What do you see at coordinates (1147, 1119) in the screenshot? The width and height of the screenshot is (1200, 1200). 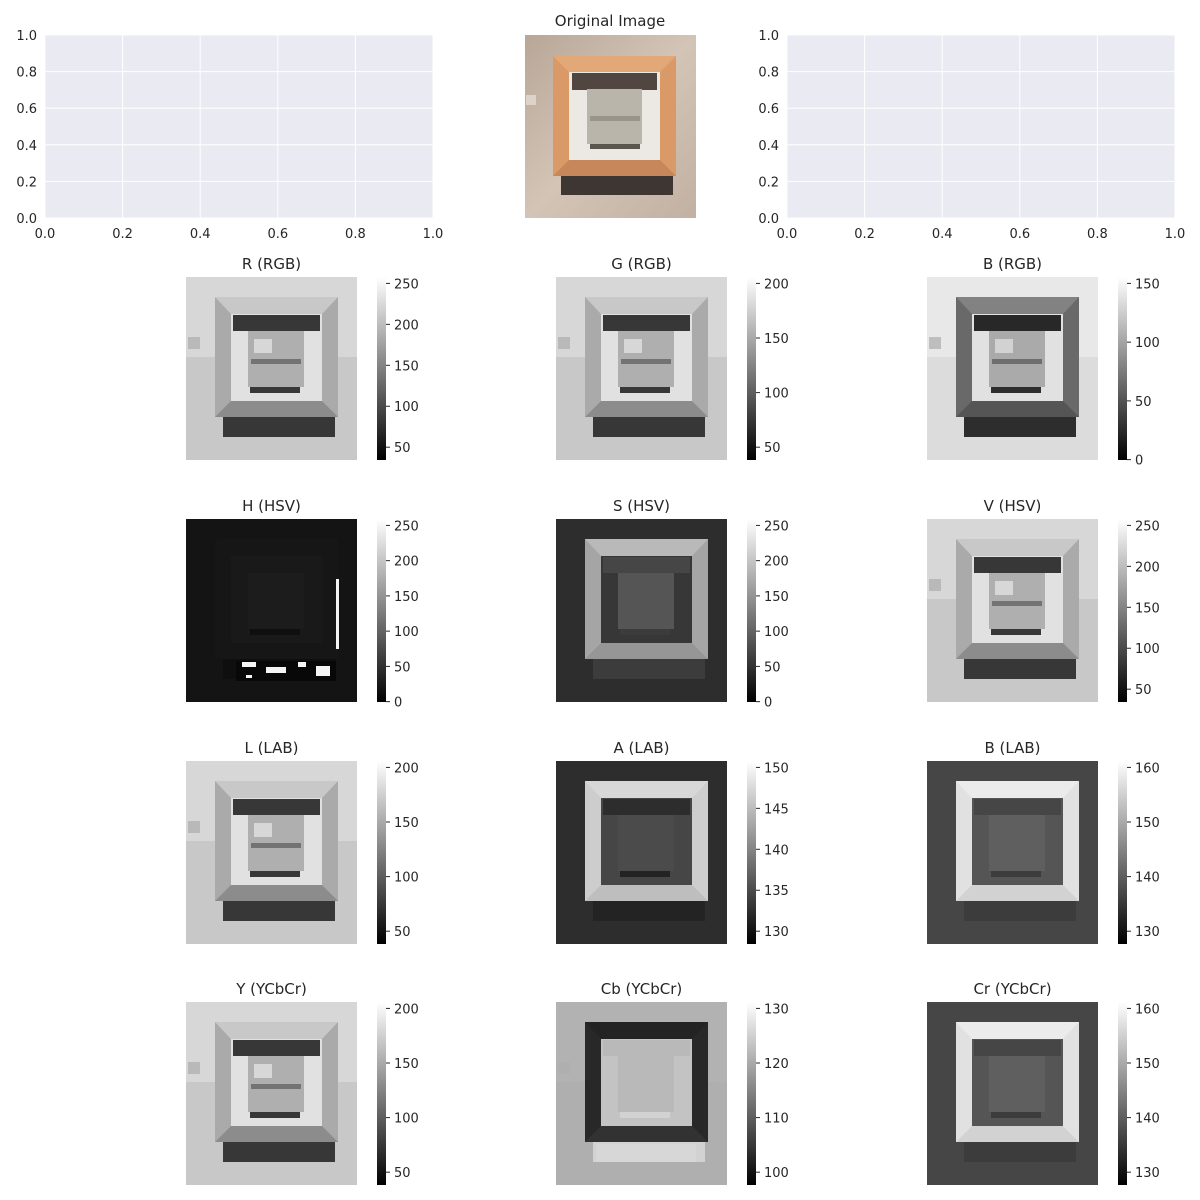 I see `colorbar-tick-label: 140` at bounding box center [1147, 1119].